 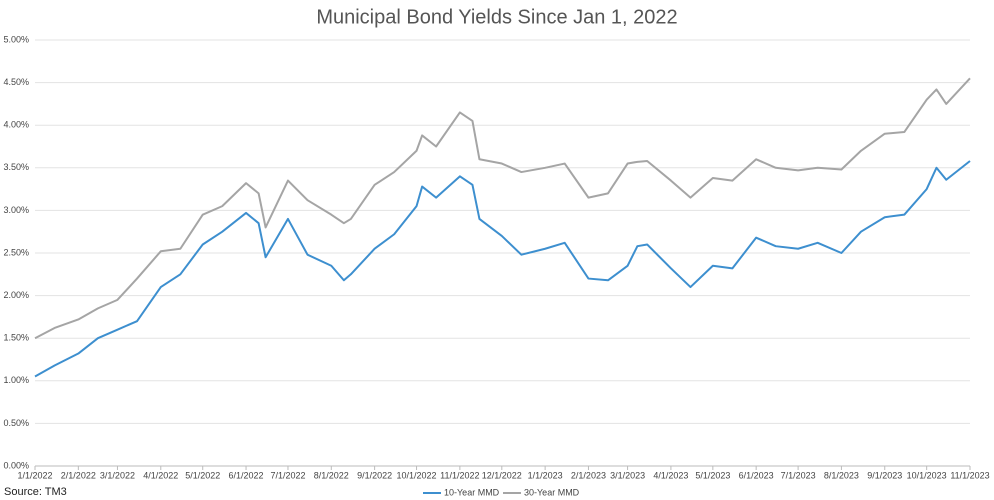 What do you see at coordinates (117, 475) in the screenshot?
I see `x-tick-label: 3/1/2022` at bounding box center [117, 475].